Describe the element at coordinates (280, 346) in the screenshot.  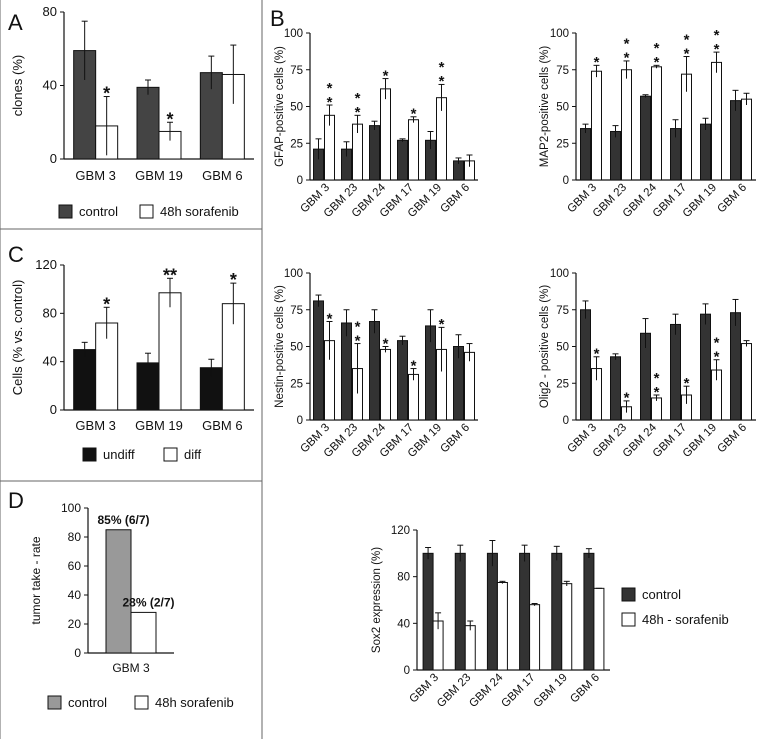
I see `y-axis-label-b3: Nestin-positive cells (%)` at that location.